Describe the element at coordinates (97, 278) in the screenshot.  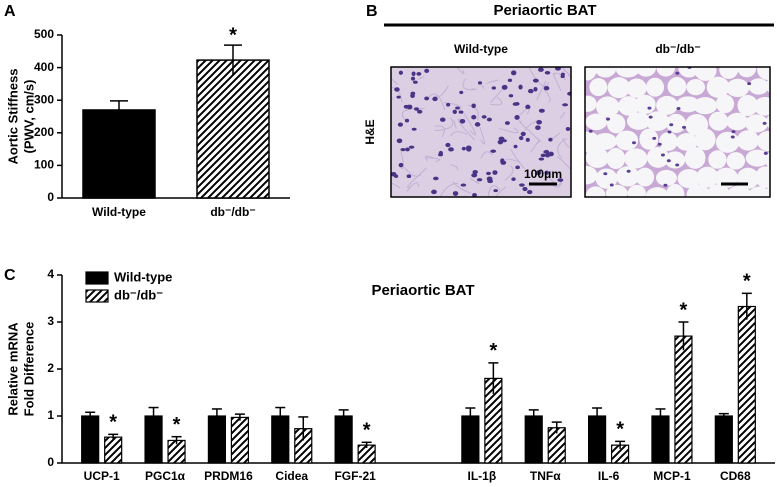
I see `legend-swatch` at that location.